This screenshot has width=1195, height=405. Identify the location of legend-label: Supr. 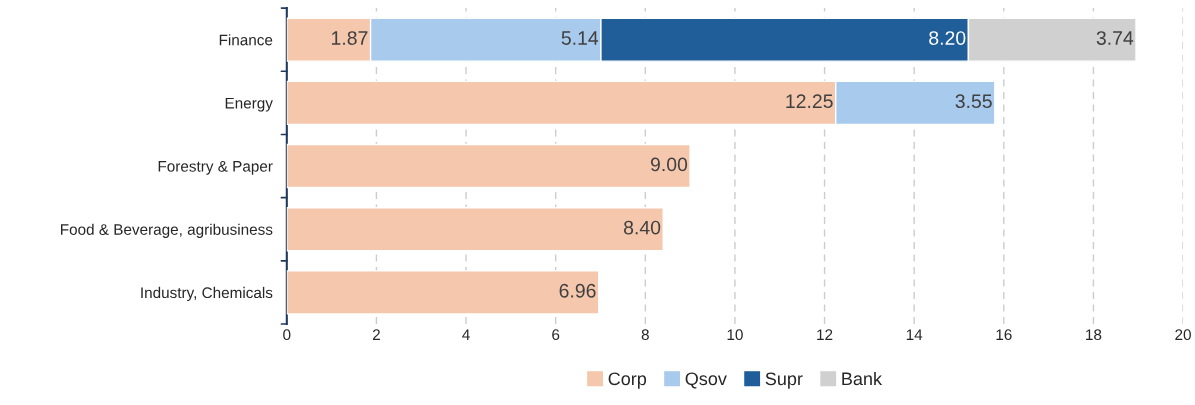
(784, 380).